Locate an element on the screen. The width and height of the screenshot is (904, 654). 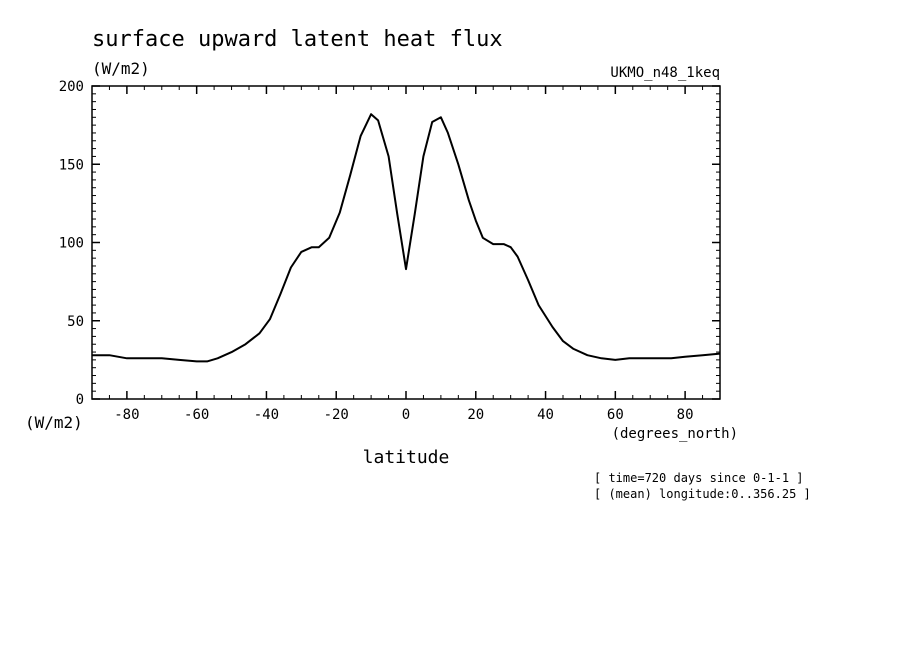
y-tick-label: 150 is located at coordinates (71, 165).